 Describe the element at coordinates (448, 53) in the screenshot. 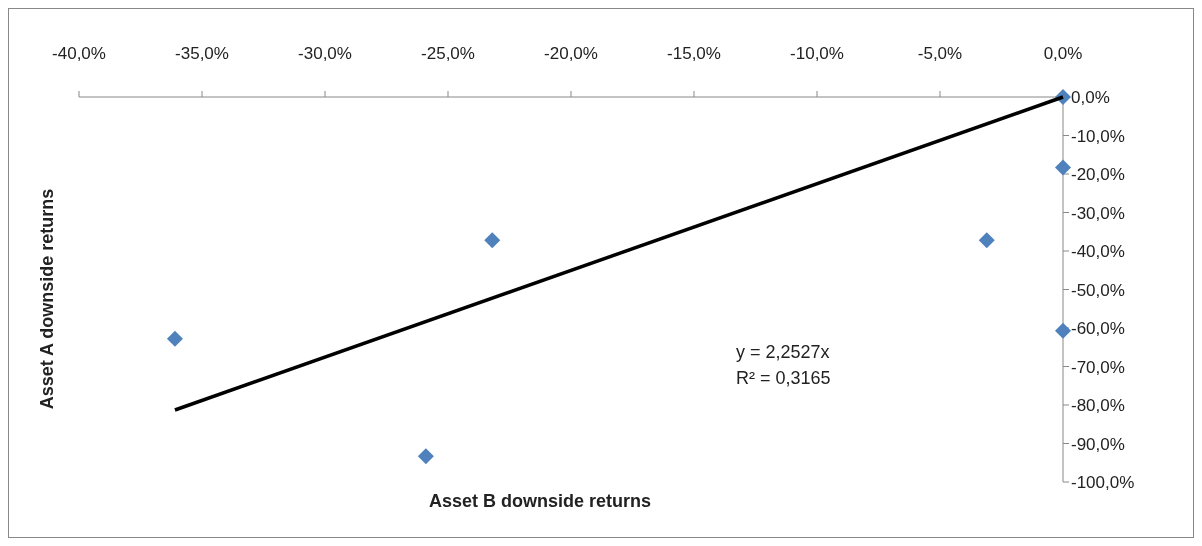

I see `x-tick-label: -25,0%` at that location.